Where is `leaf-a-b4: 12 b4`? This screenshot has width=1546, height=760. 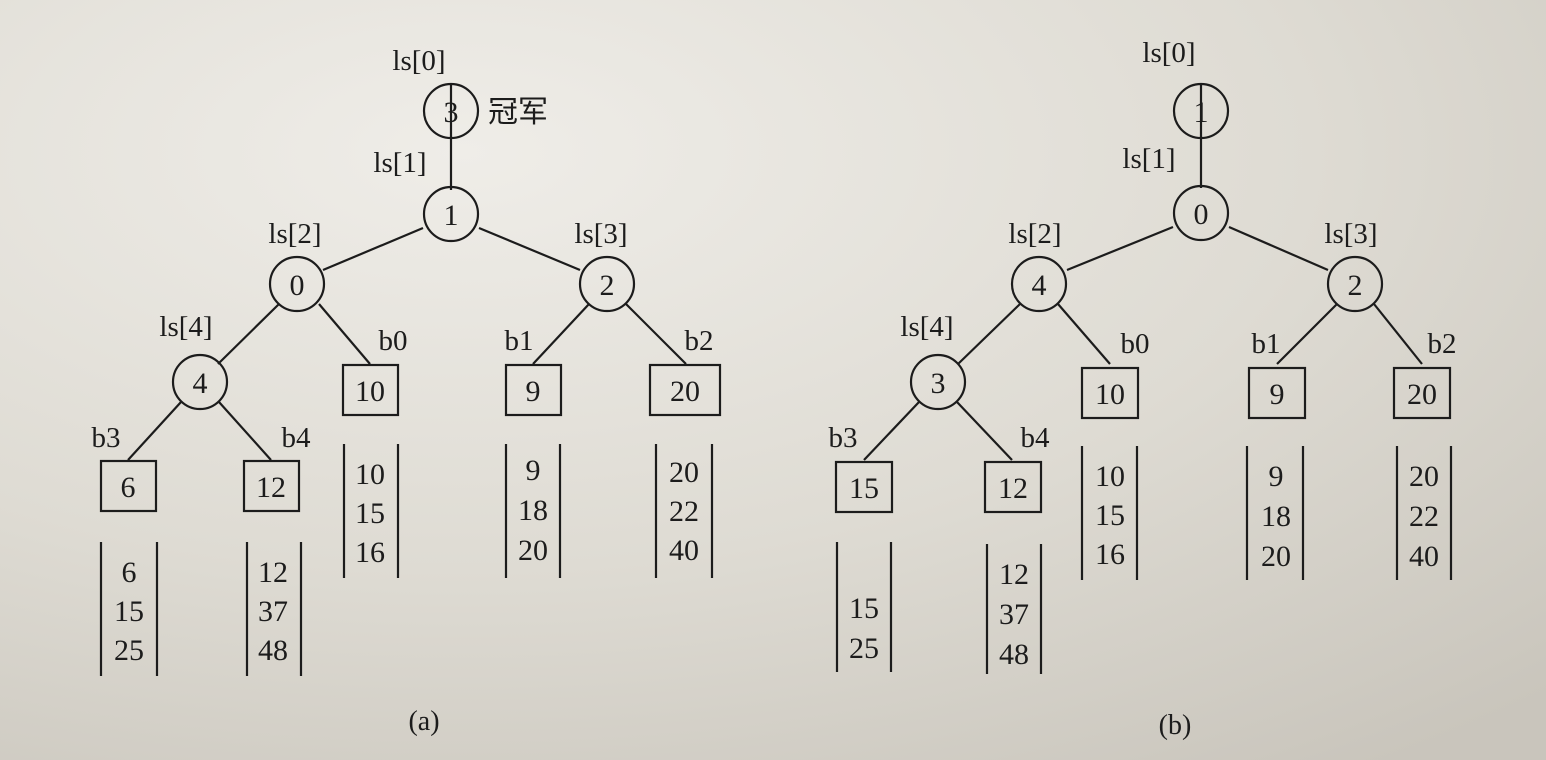 leaf-a-b4: 12 b4 is located at coordinates (277, 467).